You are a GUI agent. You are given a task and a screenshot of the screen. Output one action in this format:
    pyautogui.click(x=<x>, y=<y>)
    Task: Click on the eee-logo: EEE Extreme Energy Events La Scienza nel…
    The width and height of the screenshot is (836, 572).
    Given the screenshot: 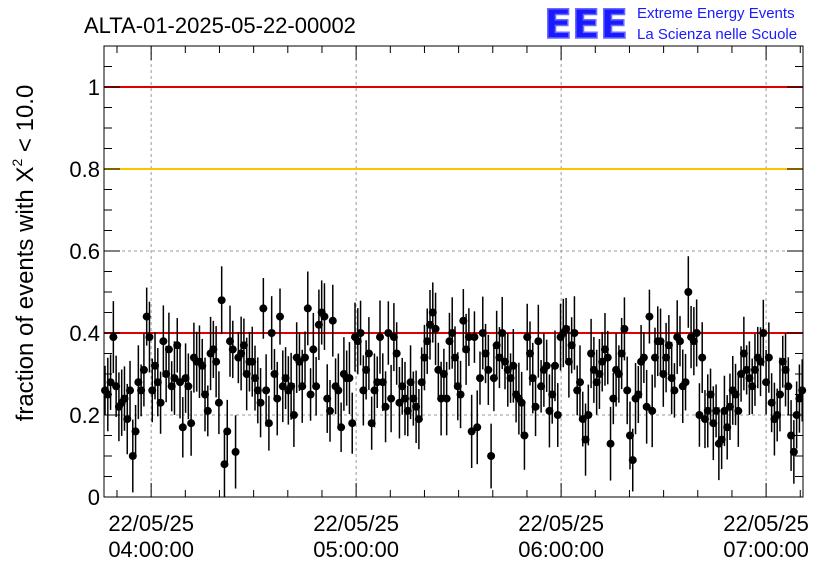 What is the action you would take?
    pyautogui.click(x=670, y=25)
    